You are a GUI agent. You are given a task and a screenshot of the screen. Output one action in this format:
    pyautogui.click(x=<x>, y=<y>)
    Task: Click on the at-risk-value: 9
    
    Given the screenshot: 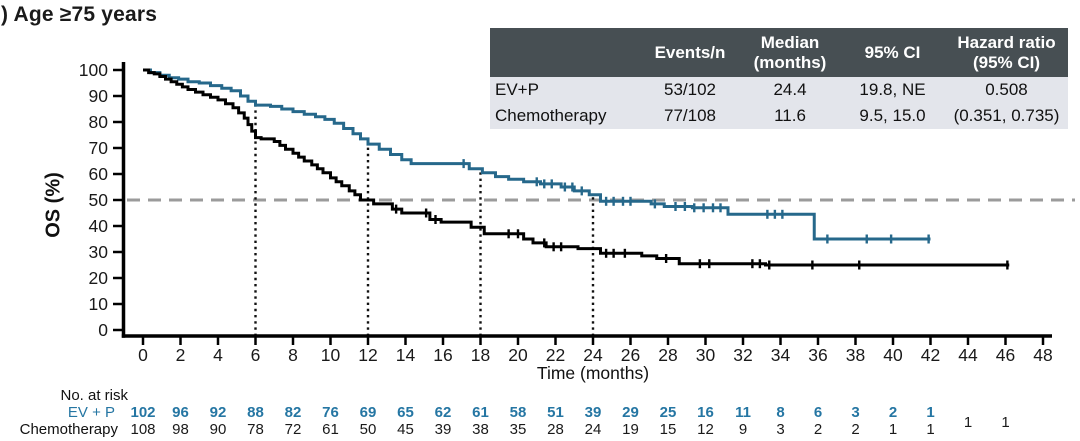 What is the action you would take?
    pyautogui.click(x=743, y=429)
    